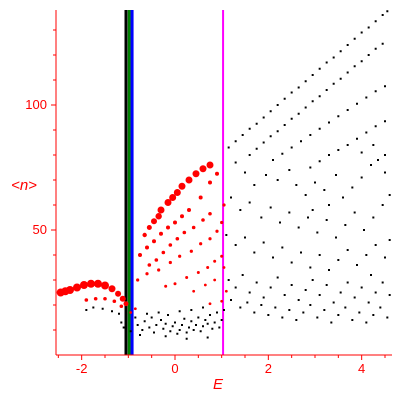 Image resolution: width=400 pixels, height=400 pixels. Describe the element at coordinates (361, 368) in the screenshot. I see `x-tick-label: 4` at that location.